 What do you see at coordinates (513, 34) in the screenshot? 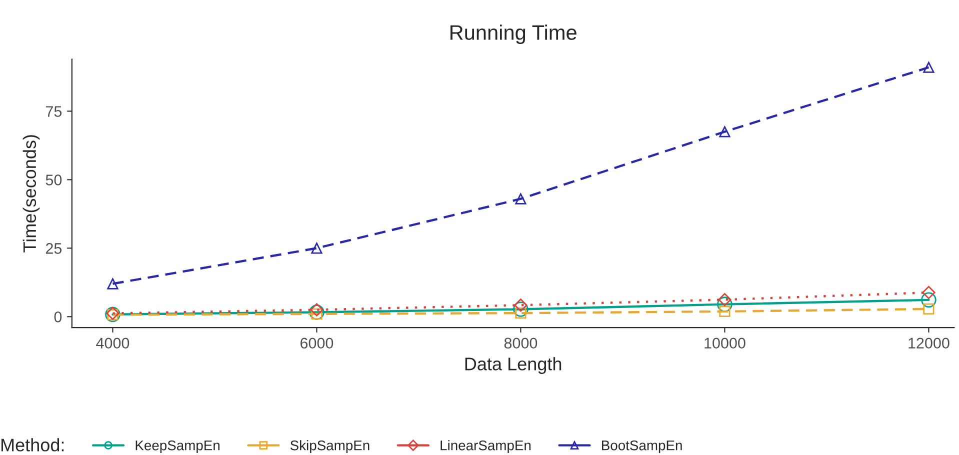
I see `chart-title: Running Time` at bounding box center [513, 34].